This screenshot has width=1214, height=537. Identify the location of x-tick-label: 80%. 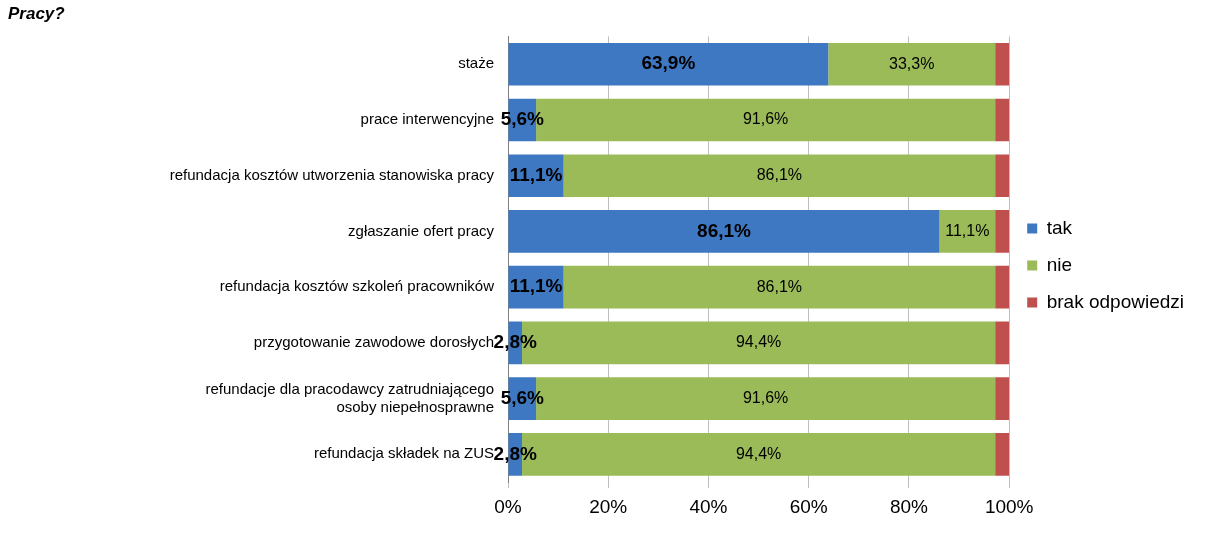
(909, 506).